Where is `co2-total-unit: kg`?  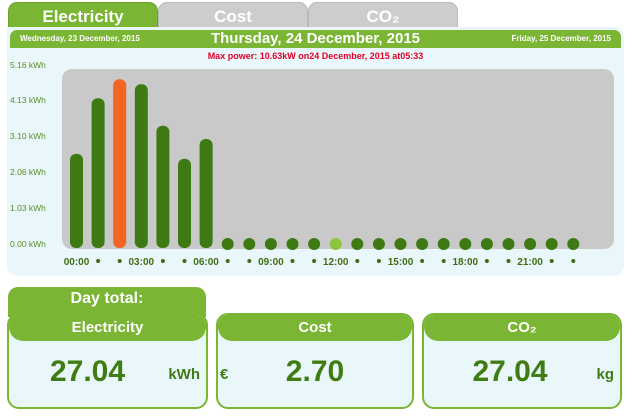
co2-total-unit: kg is located at coordinates (605, 374).